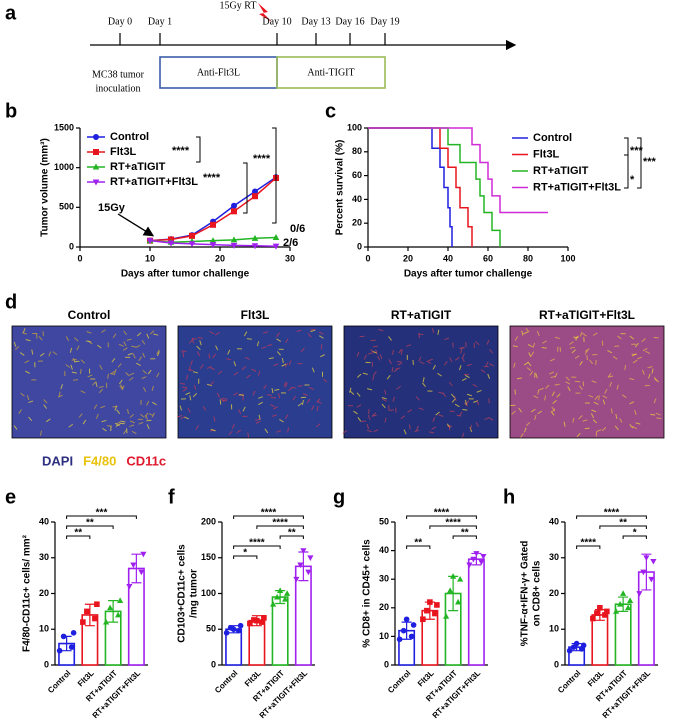  What do you see at coordinates (408, 258) in the screenshot?
I see `x-tick-label: 20` at bounding box center [408, 258].